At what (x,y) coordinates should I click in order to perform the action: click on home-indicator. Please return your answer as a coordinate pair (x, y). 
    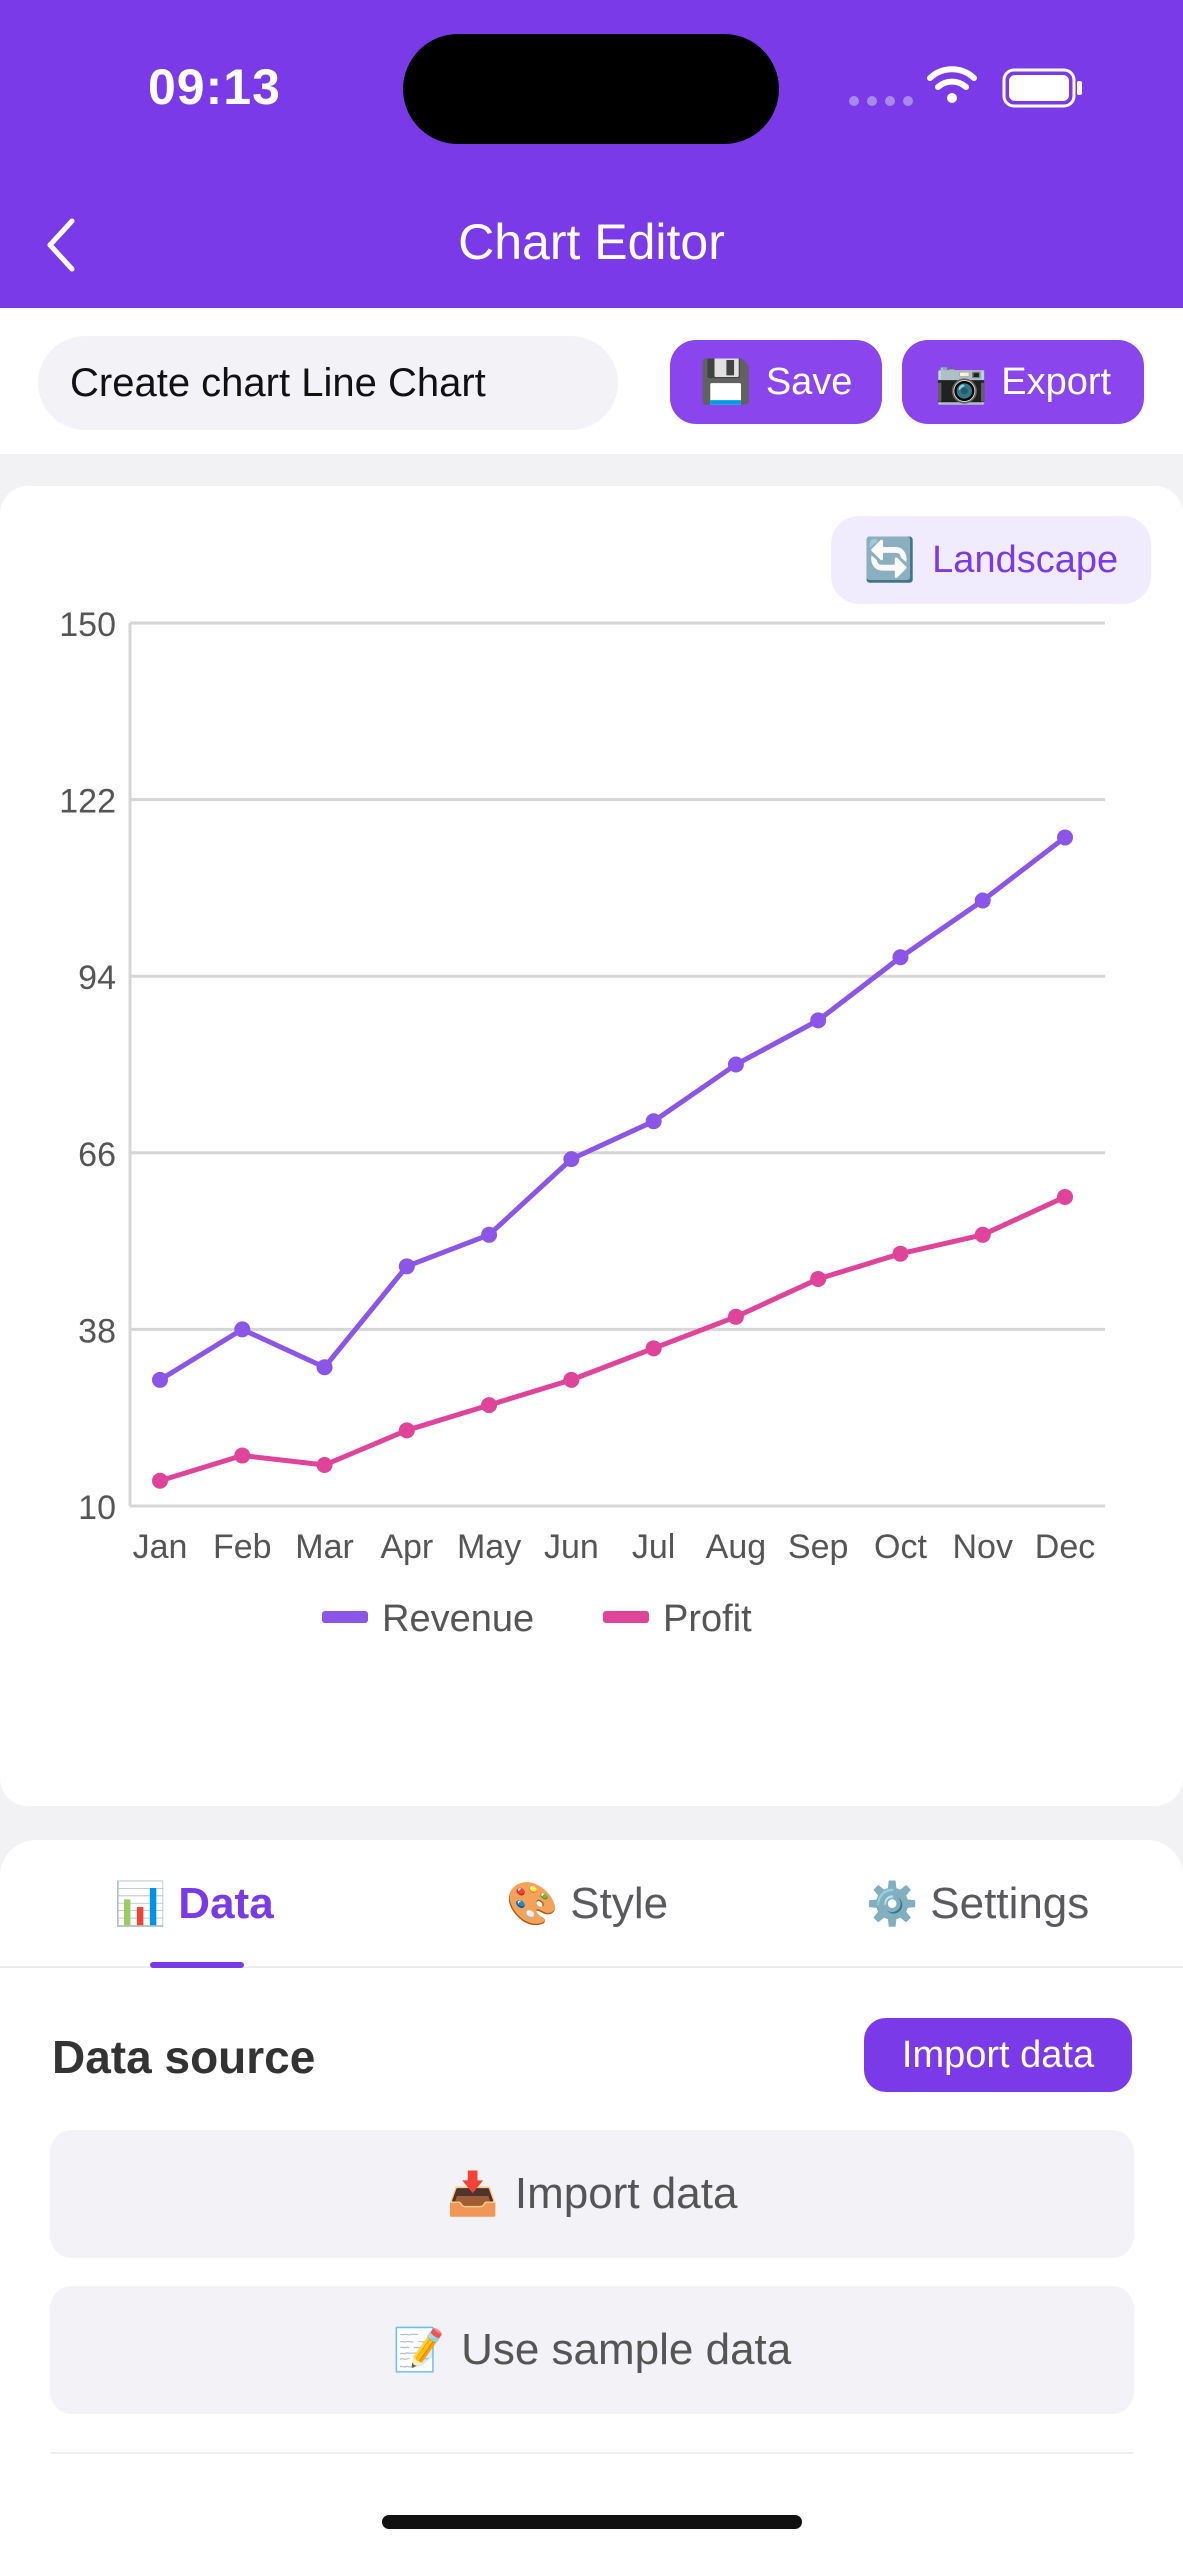
    Looking at the image, I should click on (592, 2522).